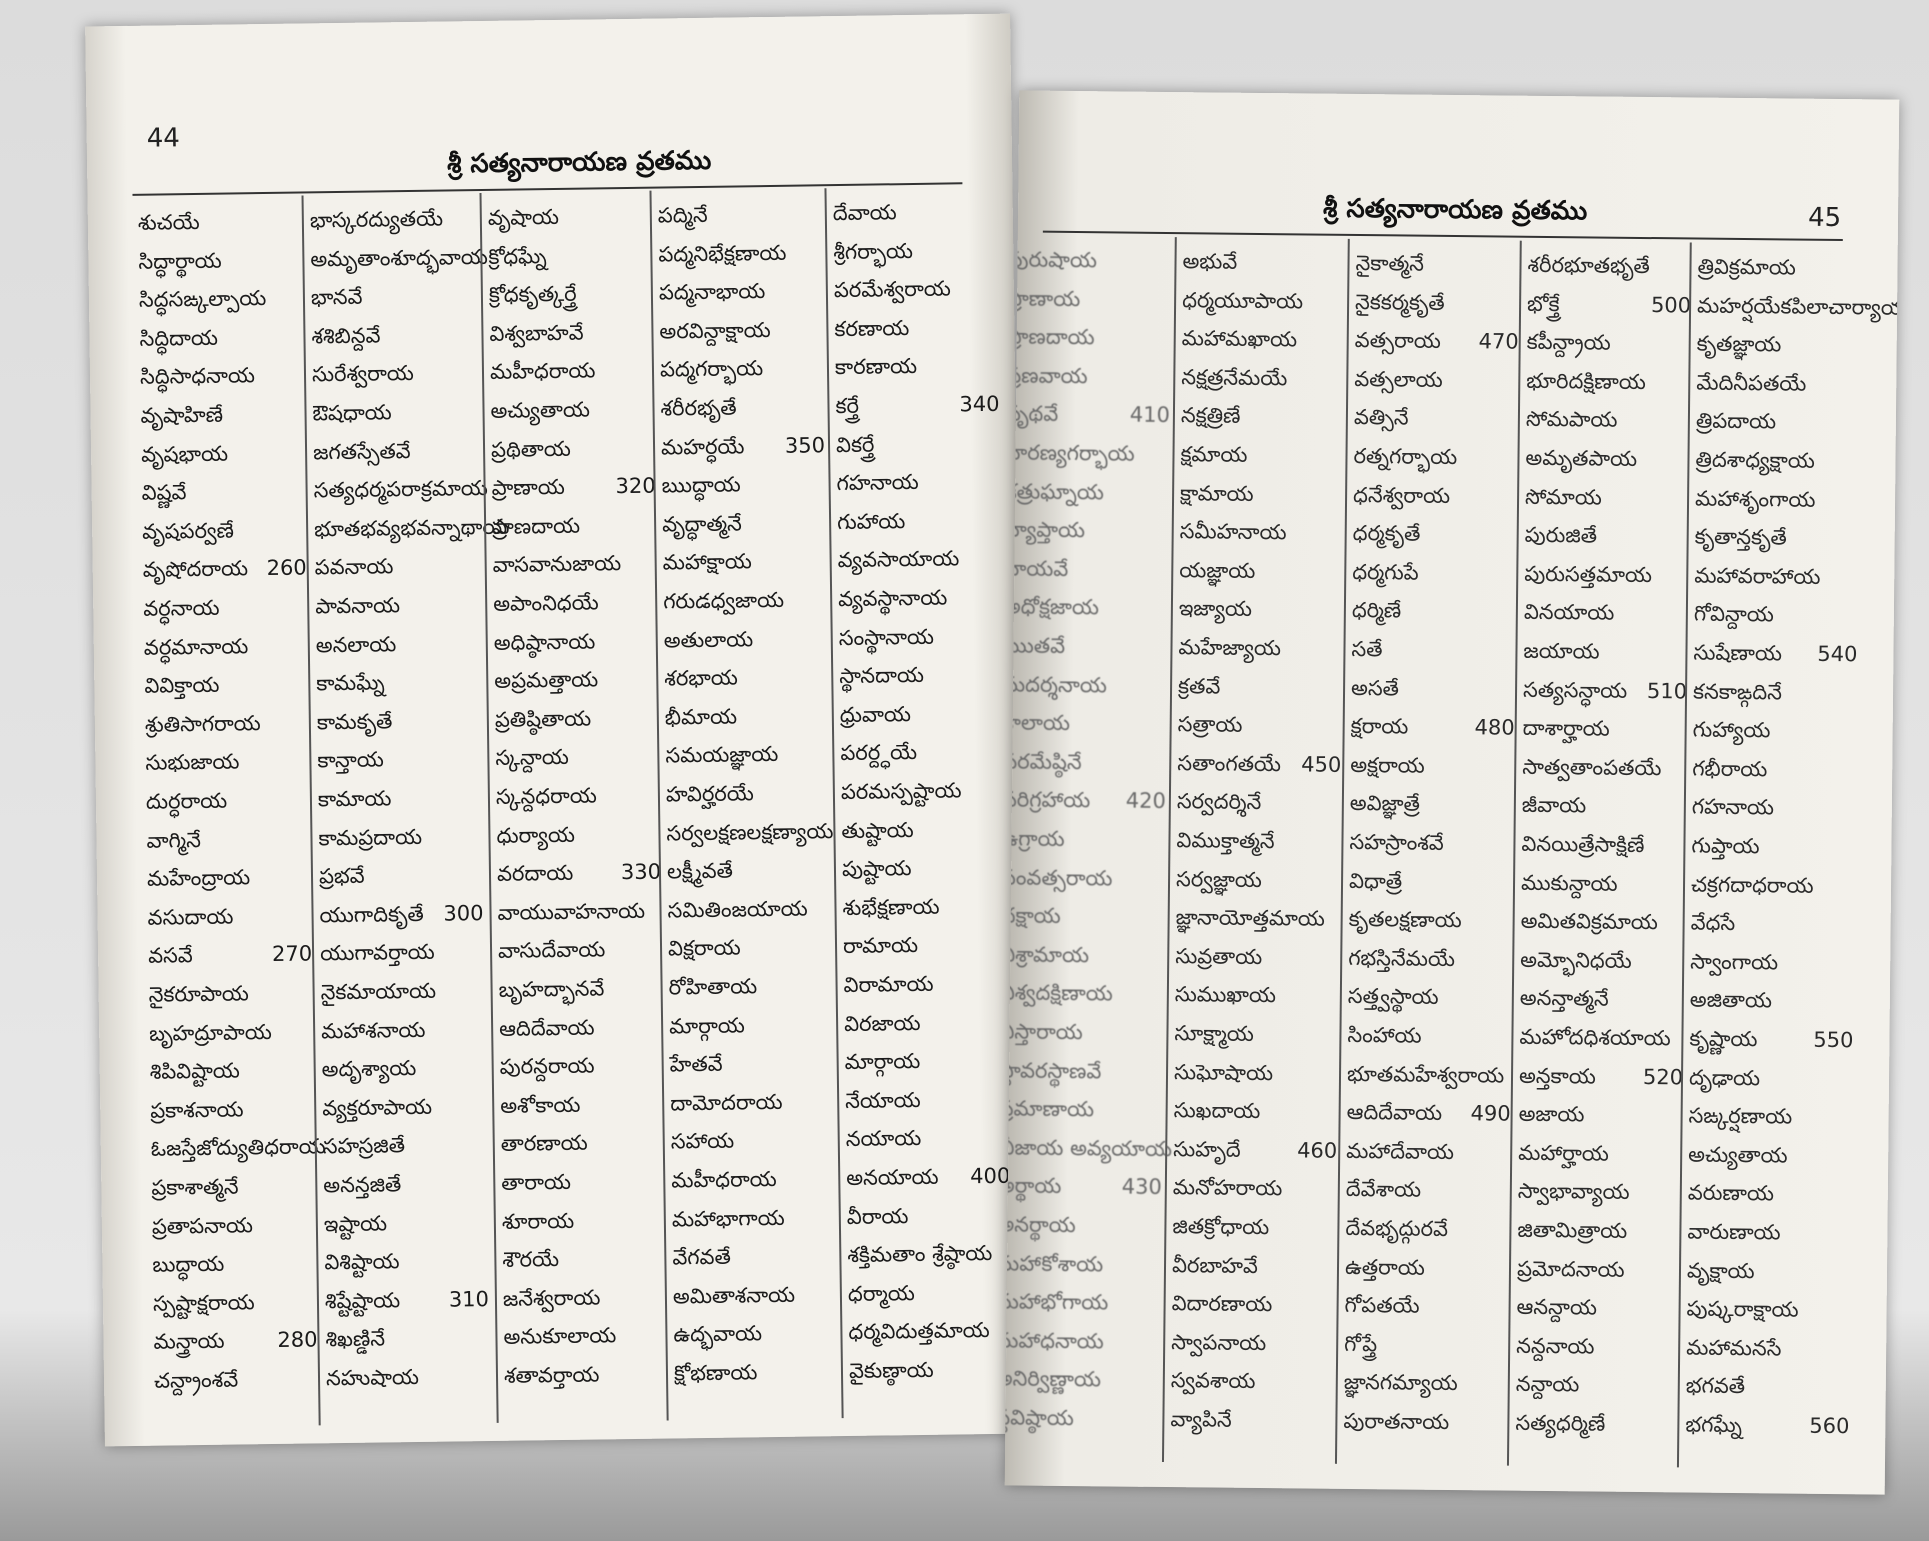 Image resolution: width=1929 pixels, height=1541 pixels. What do you see at coordinates (228, 646) in the screenshot?
I see `name-entry: వర్ధమానాయ` at bounding box center [228, 646].